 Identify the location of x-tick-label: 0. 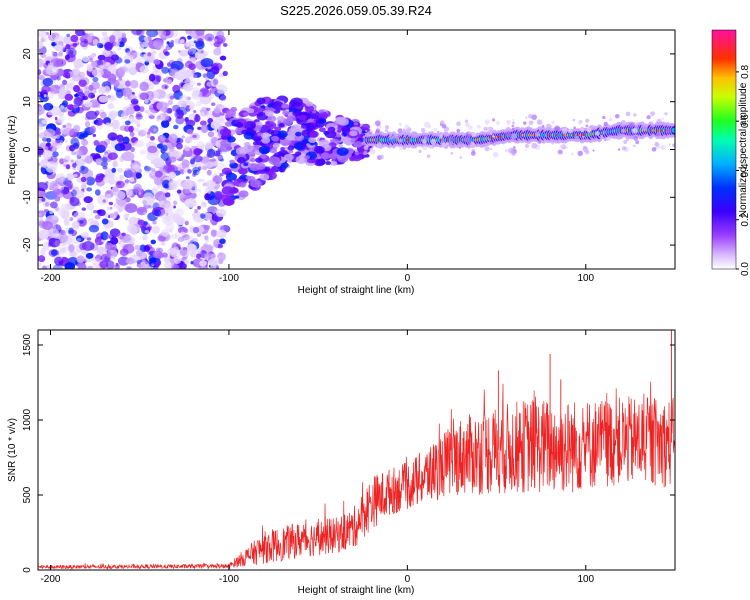
(408, 579).